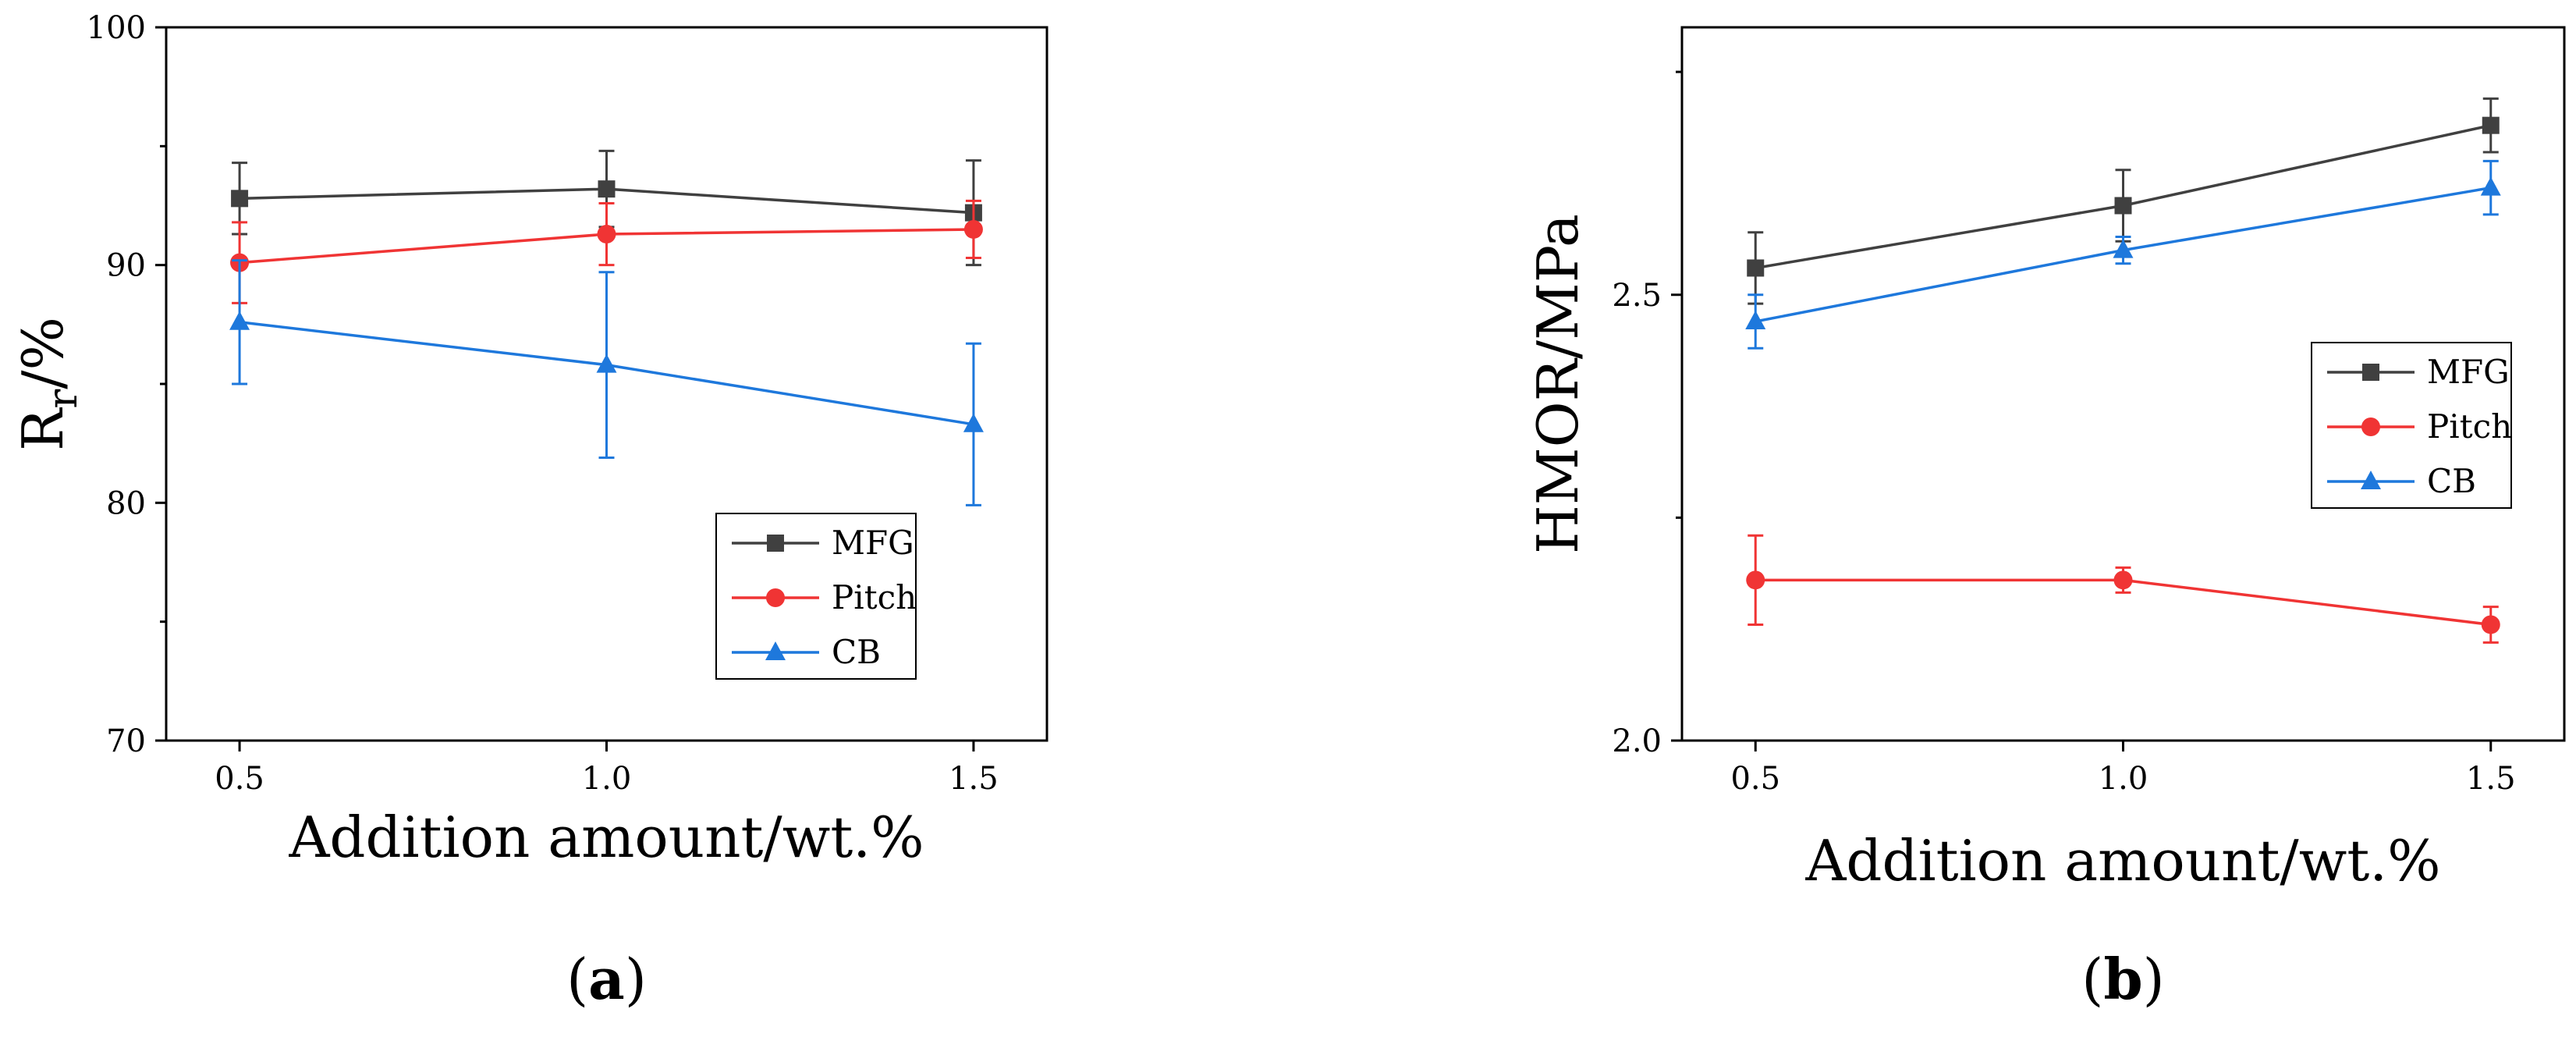 This screenshot has height=1041, width=2576. I want to click on series-pitch, so click(2123, 589).